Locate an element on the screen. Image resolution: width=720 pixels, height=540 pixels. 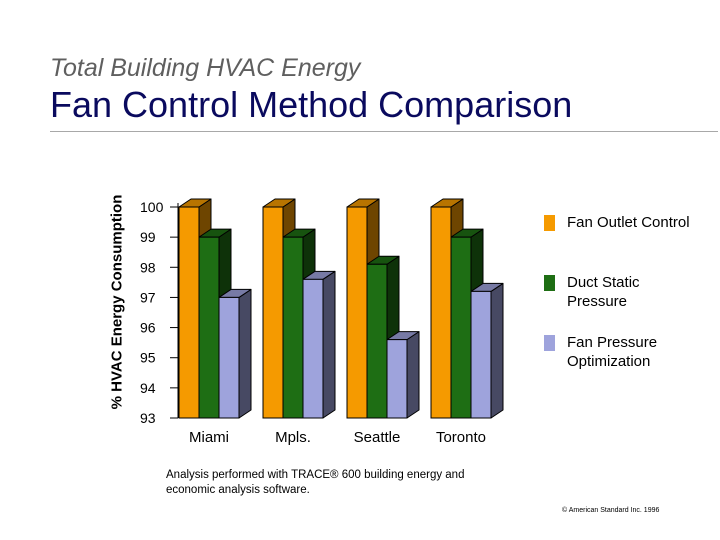
bar-side-seattle-fan-pressure-optimization is located at coordinates (413, 375).